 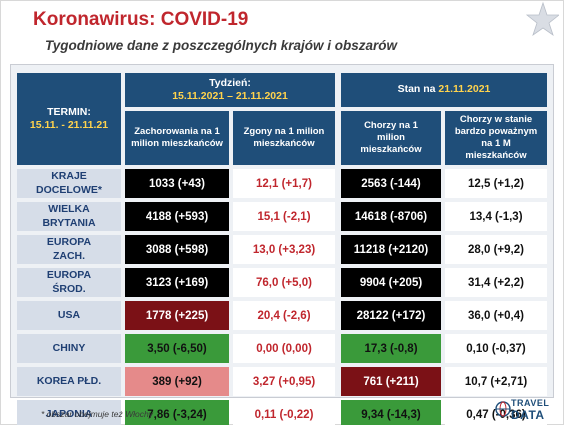 What do you see at coordinates (391, 249) in the screenshot?
I see `sick-cell: 11218 (+2120)` at bounding box center [391, 249].